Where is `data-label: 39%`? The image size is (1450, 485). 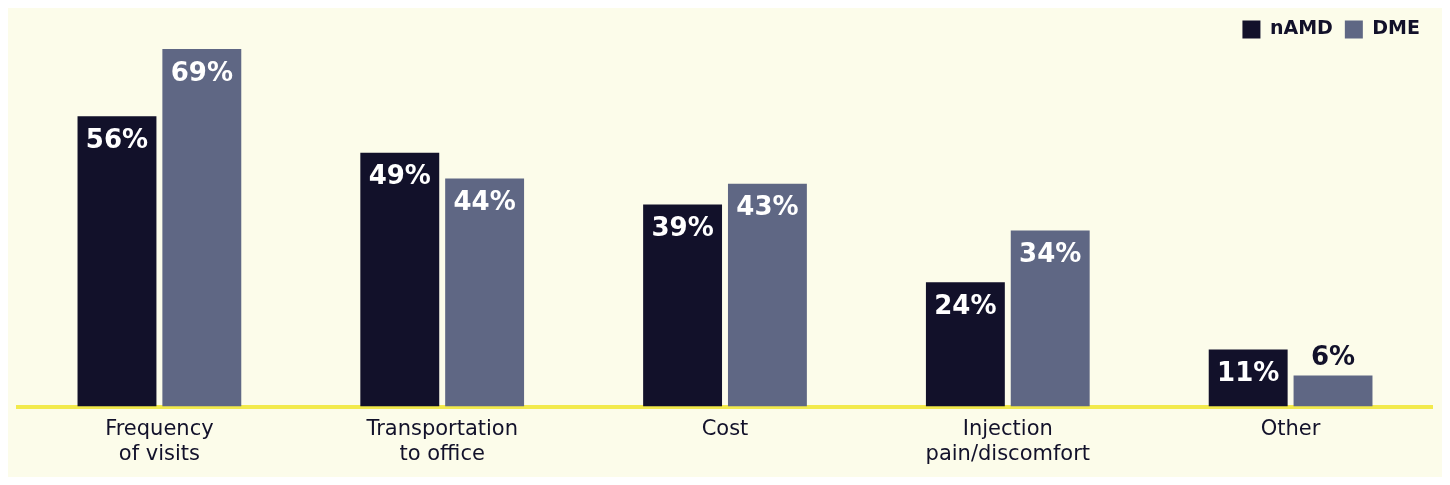
data-label: 39% is located at coordinates (682, 227).